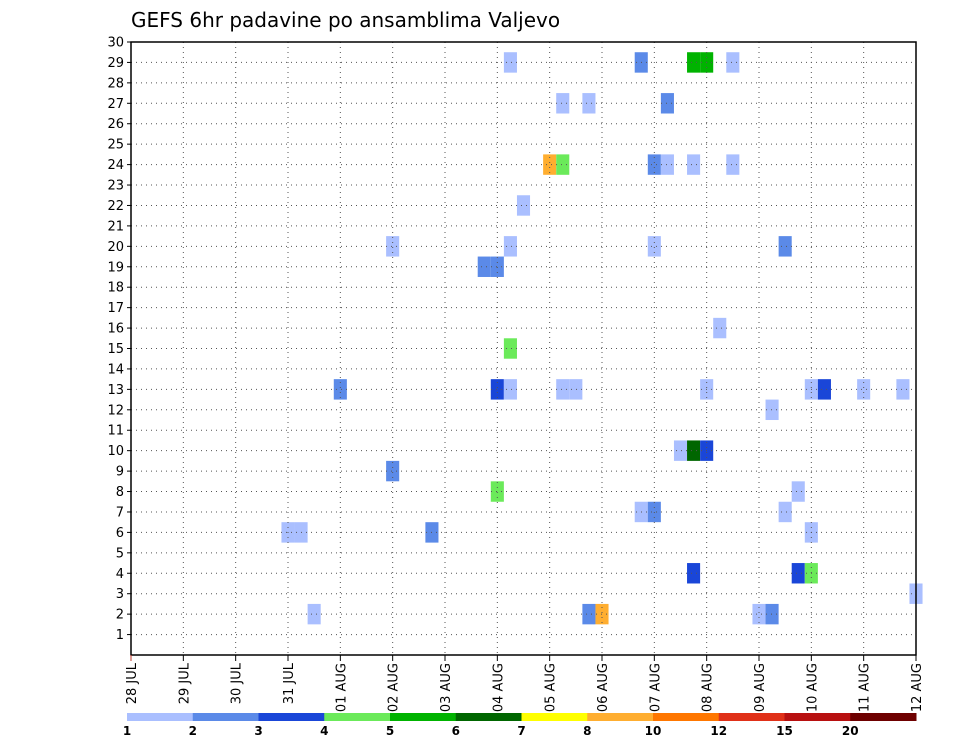  Describe the element at coordinates (498, 687) in the screenshot. I see `x-tick-label-7: 04 AUG` at that location.